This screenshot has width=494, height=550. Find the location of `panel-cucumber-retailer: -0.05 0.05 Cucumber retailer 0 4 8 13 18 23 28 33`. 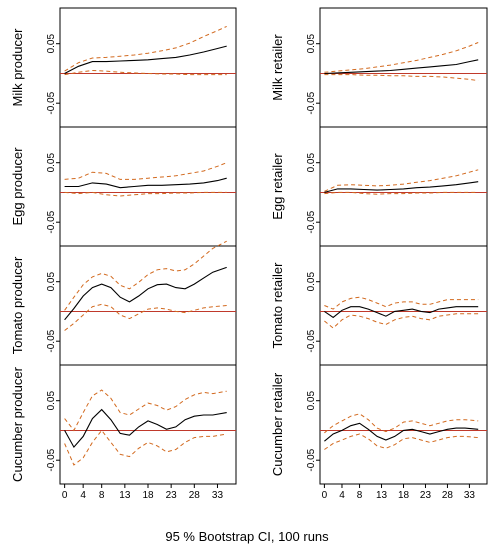

panel-cucumber-retailer: -0.05 0.05 Cucumber retailer 0 4 8 13 18 23 28 33 is located at coordinates (379, 432).